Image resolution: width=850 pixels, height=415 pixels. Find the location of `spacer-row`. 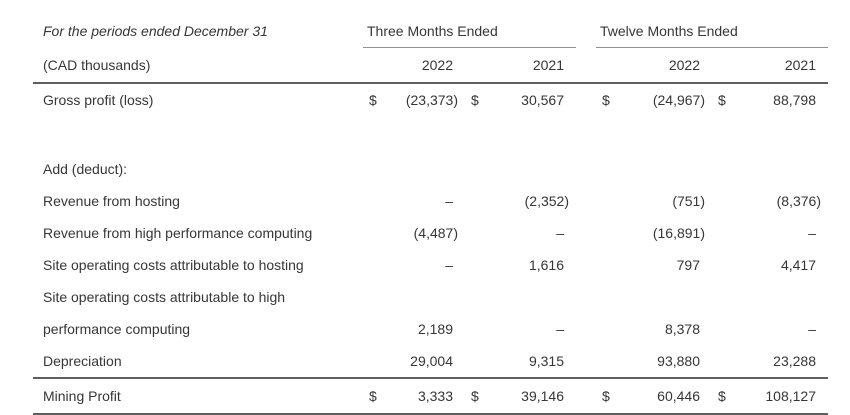

spacer-row is located at coordinates (430, 134).